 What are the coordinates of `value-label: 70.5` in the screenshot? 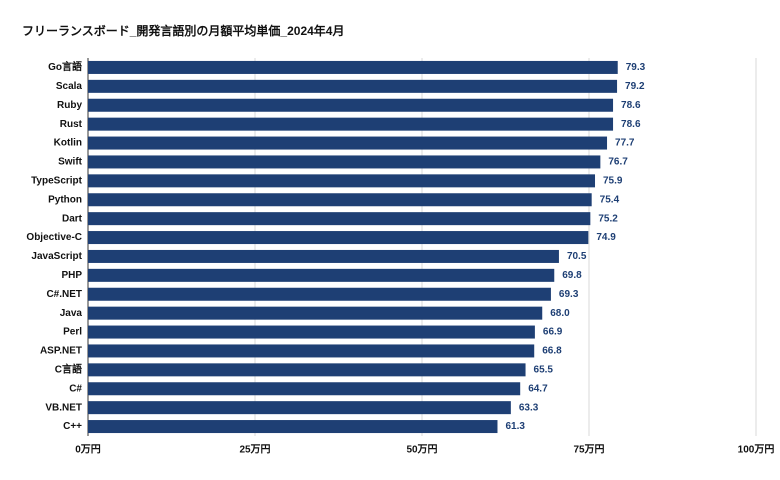 It's located at (577, 256).